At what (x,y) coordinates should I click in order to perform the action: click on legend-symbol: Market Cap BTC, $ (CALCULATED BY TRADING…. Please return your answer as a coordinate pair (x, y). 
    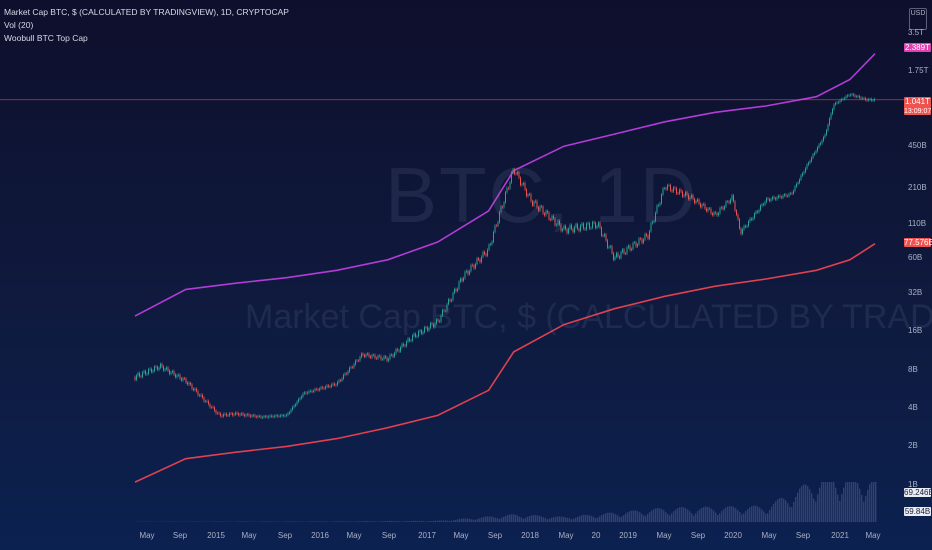
    Looking at the image, I should click on (146, 12).